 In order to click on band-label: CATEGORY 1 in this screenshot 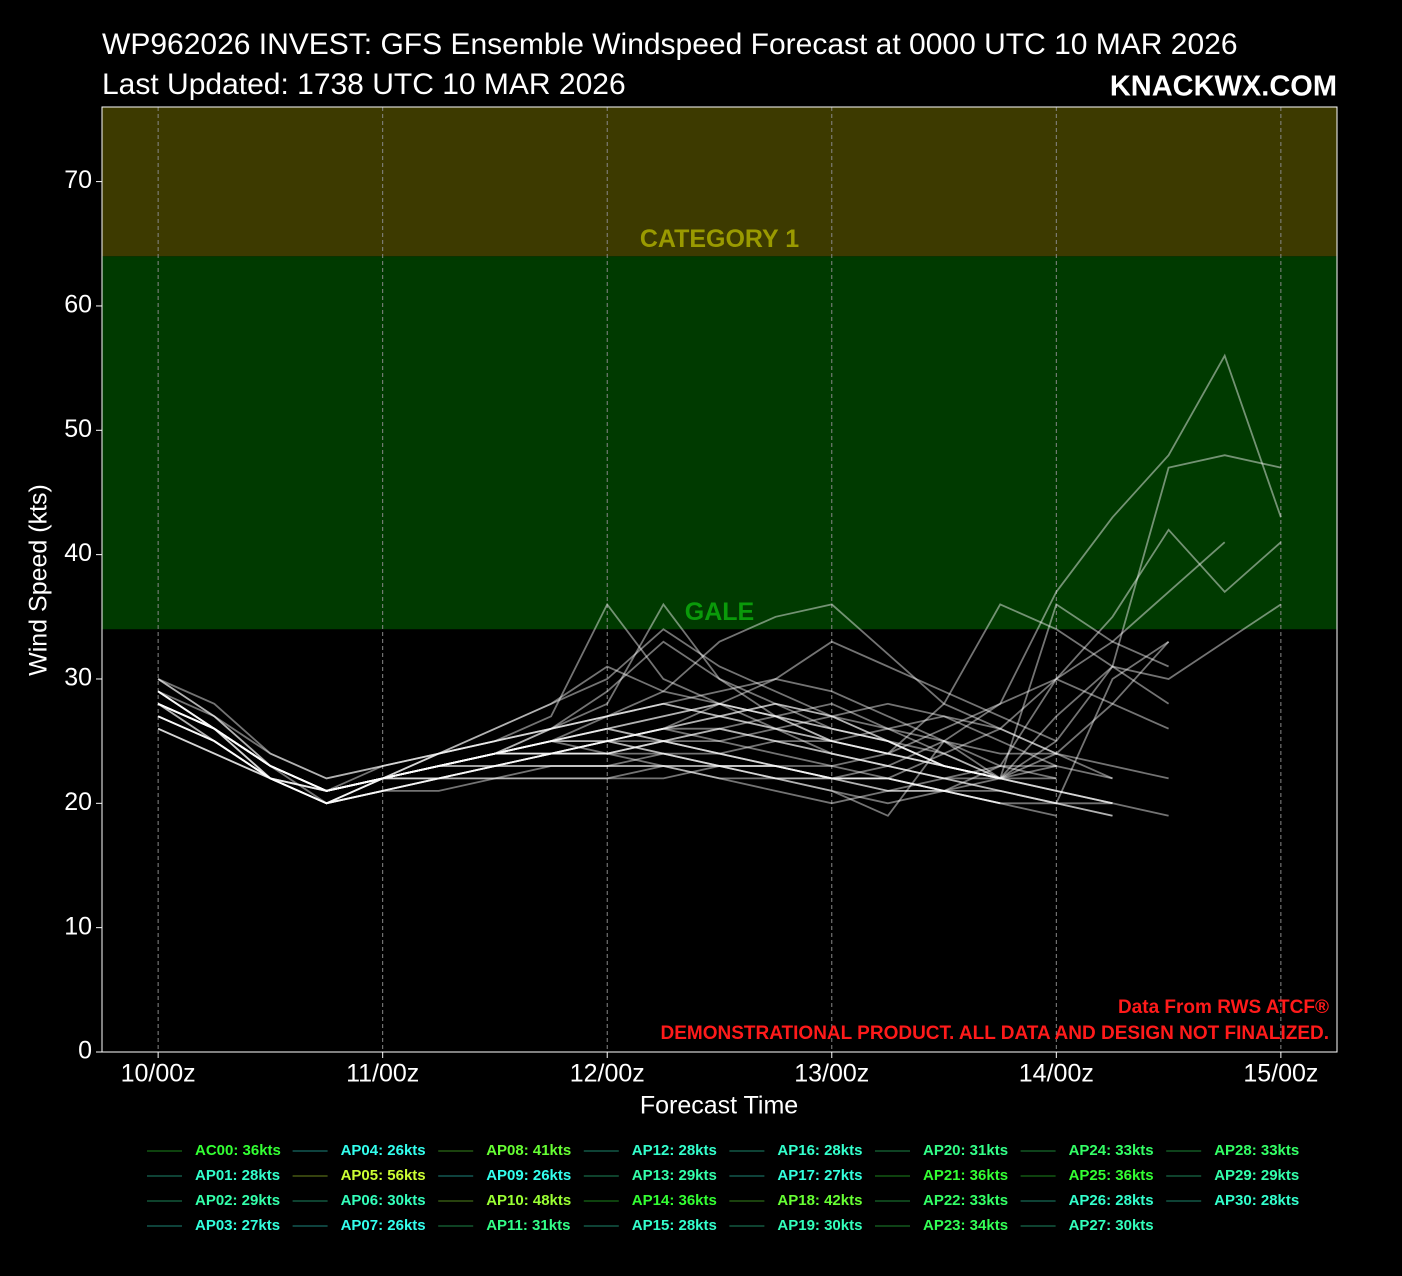, I will do `click(719, 239)`.